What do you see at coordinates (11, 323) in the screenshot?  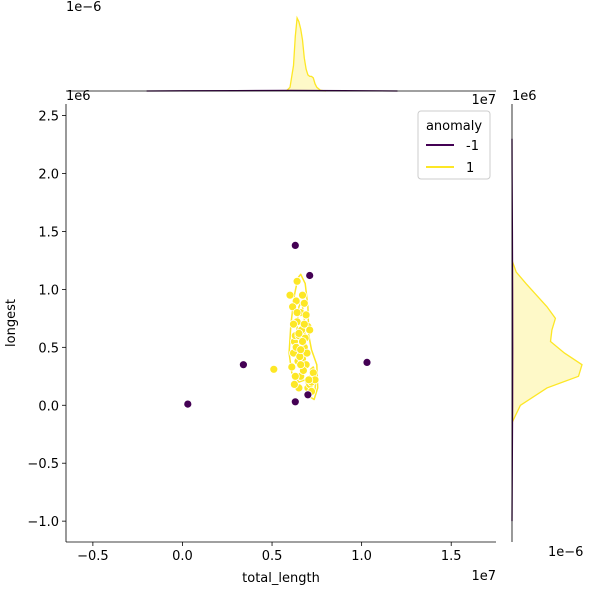 I see `y-axis-label: longest` at bounding box center [11, 323].